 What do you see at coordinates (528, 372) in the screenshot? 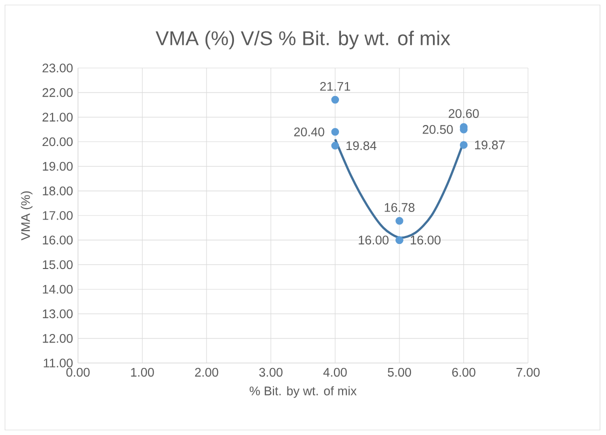
I see `x-tick-label: 7.00` at bounding box center [528, 372].